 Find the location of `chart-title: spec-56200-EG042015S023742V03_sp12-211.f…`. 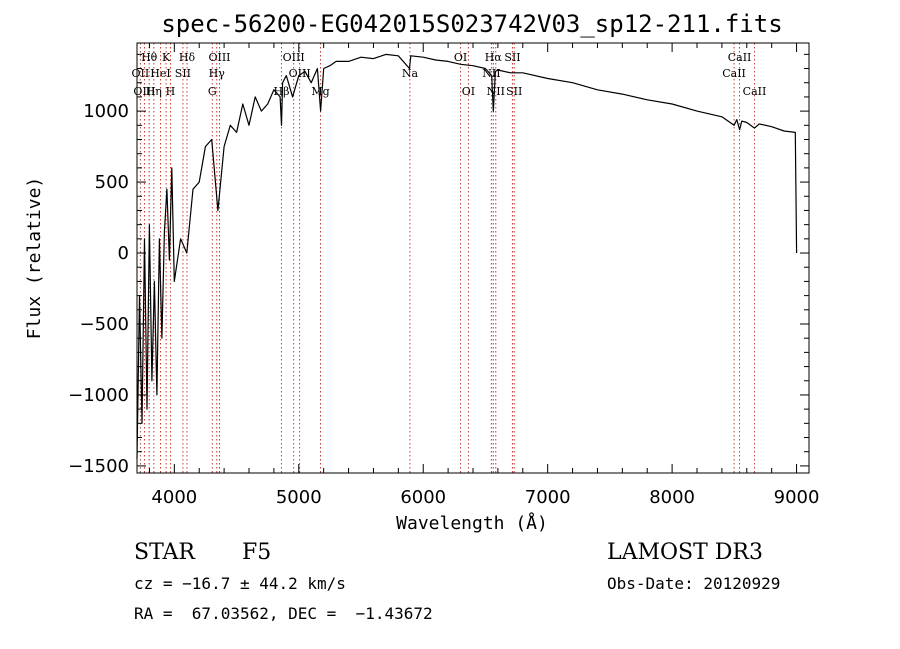

chart-title: spec-56200-EG042015S023742V03_sp12-211.f… is located at coordinates (471, 24).